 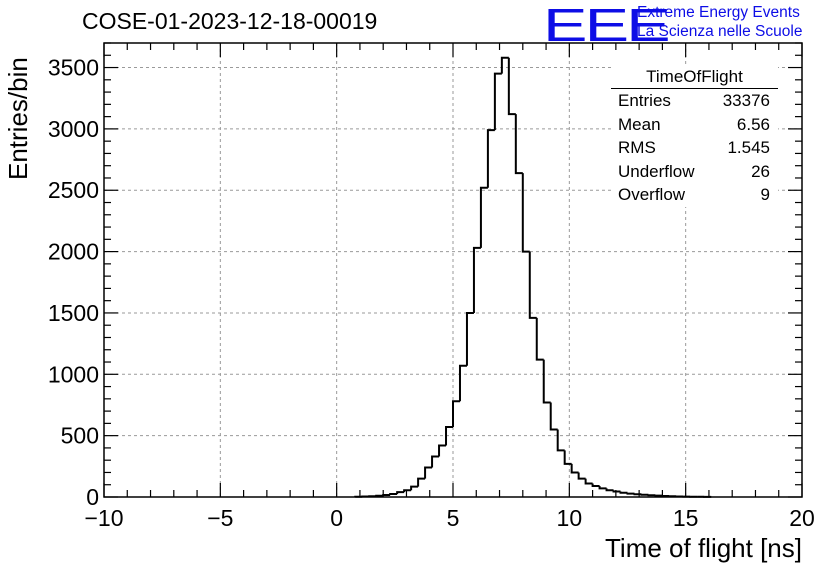 I want to click on logo-caption-line1: Extreme Energy Events, so click(x=718, y=12).